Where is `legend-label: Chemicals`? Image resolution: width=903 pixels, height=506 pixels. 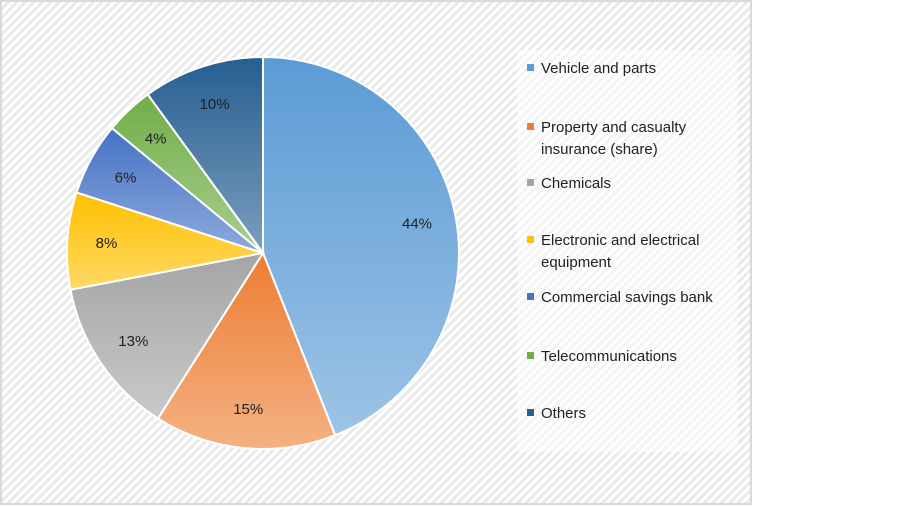
legend-label: Chemicals is located at coordinates (576, 183).